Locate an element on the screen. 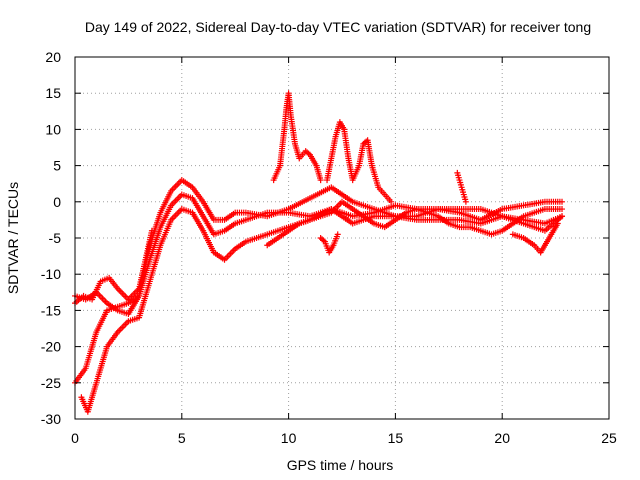 Image resolution: width=640 pixels, height=480 pixels. x-tick-label: 10 is located at coordinates (289, 438).